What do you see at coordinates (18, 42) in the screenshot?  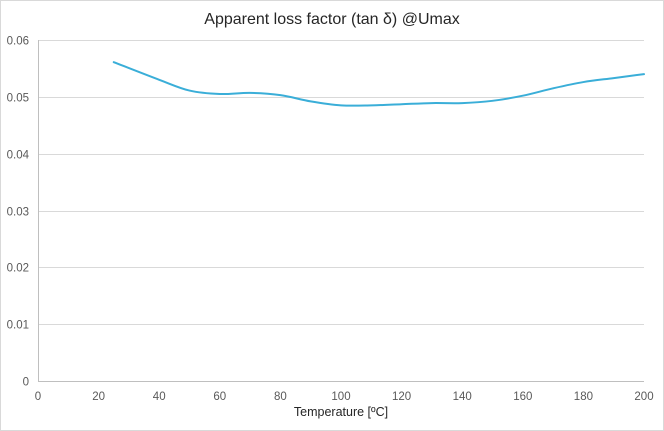 I see `y-tick-label: 0.06` at bounding box center [18, 42].